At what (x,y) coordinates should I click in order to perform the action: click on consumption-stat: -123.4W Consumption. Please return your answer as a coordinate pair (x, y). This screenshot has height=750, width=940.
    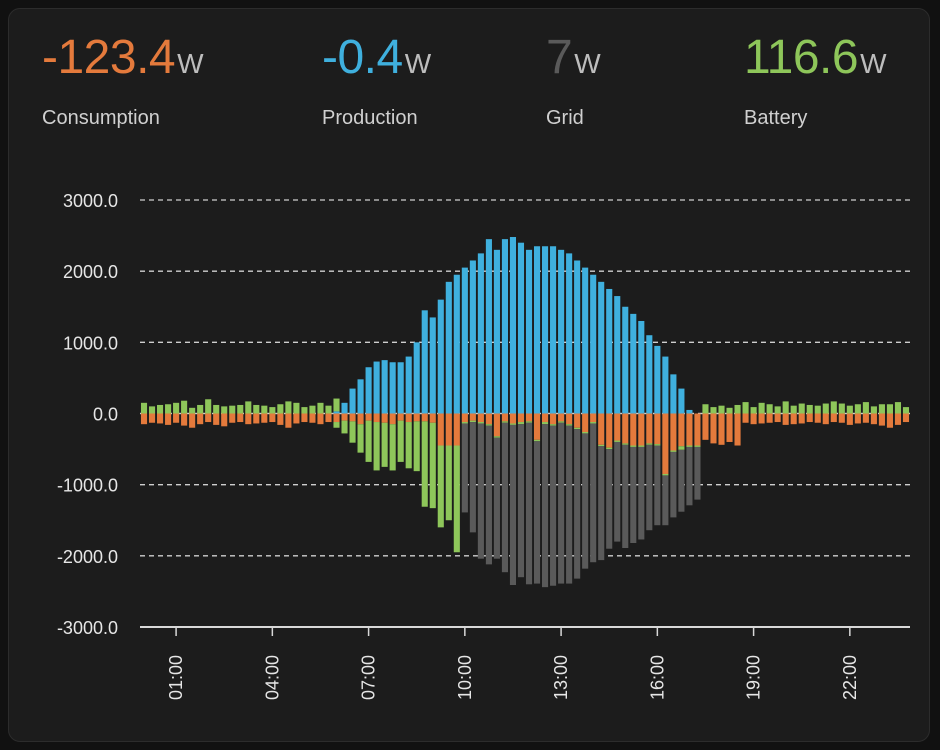
    Looking at the image, I should click on (123, 80).